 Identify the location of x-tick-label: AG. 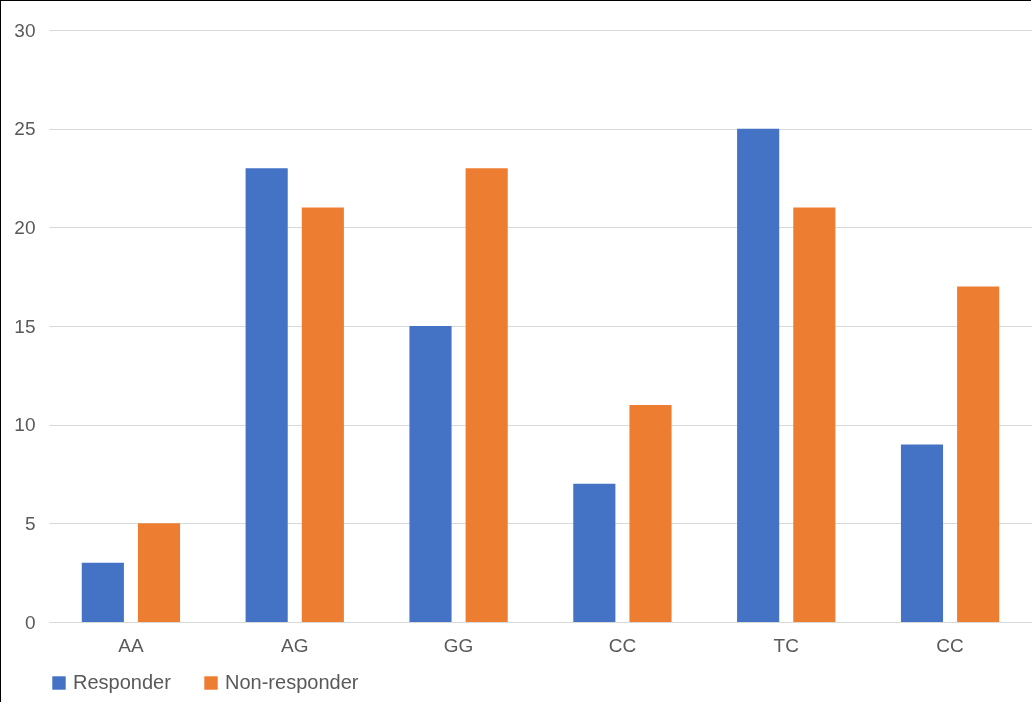
(295, 645).